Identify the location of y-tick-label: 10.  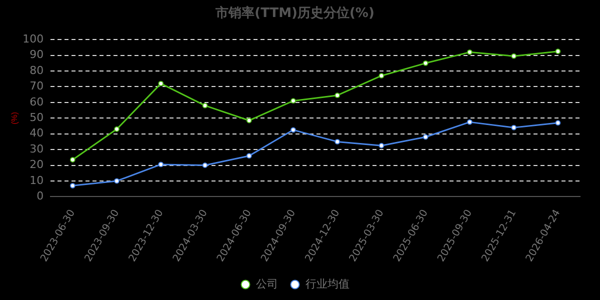
(37, 180).